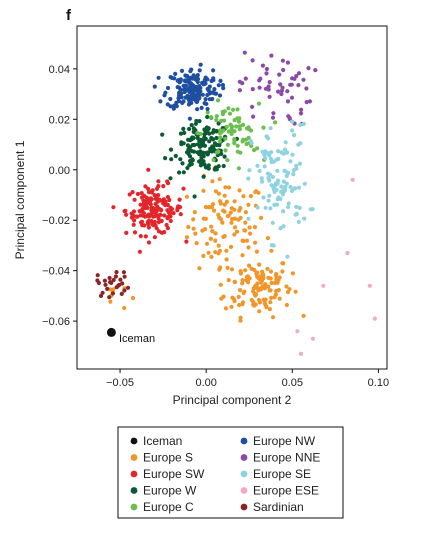 Image resolution: width=429 pixels, height=548 pixels. What do you see at coordinates (56, 221) in the screenshot?
I see `y-tick-label: −0.02` at bounding box center [56, 221].